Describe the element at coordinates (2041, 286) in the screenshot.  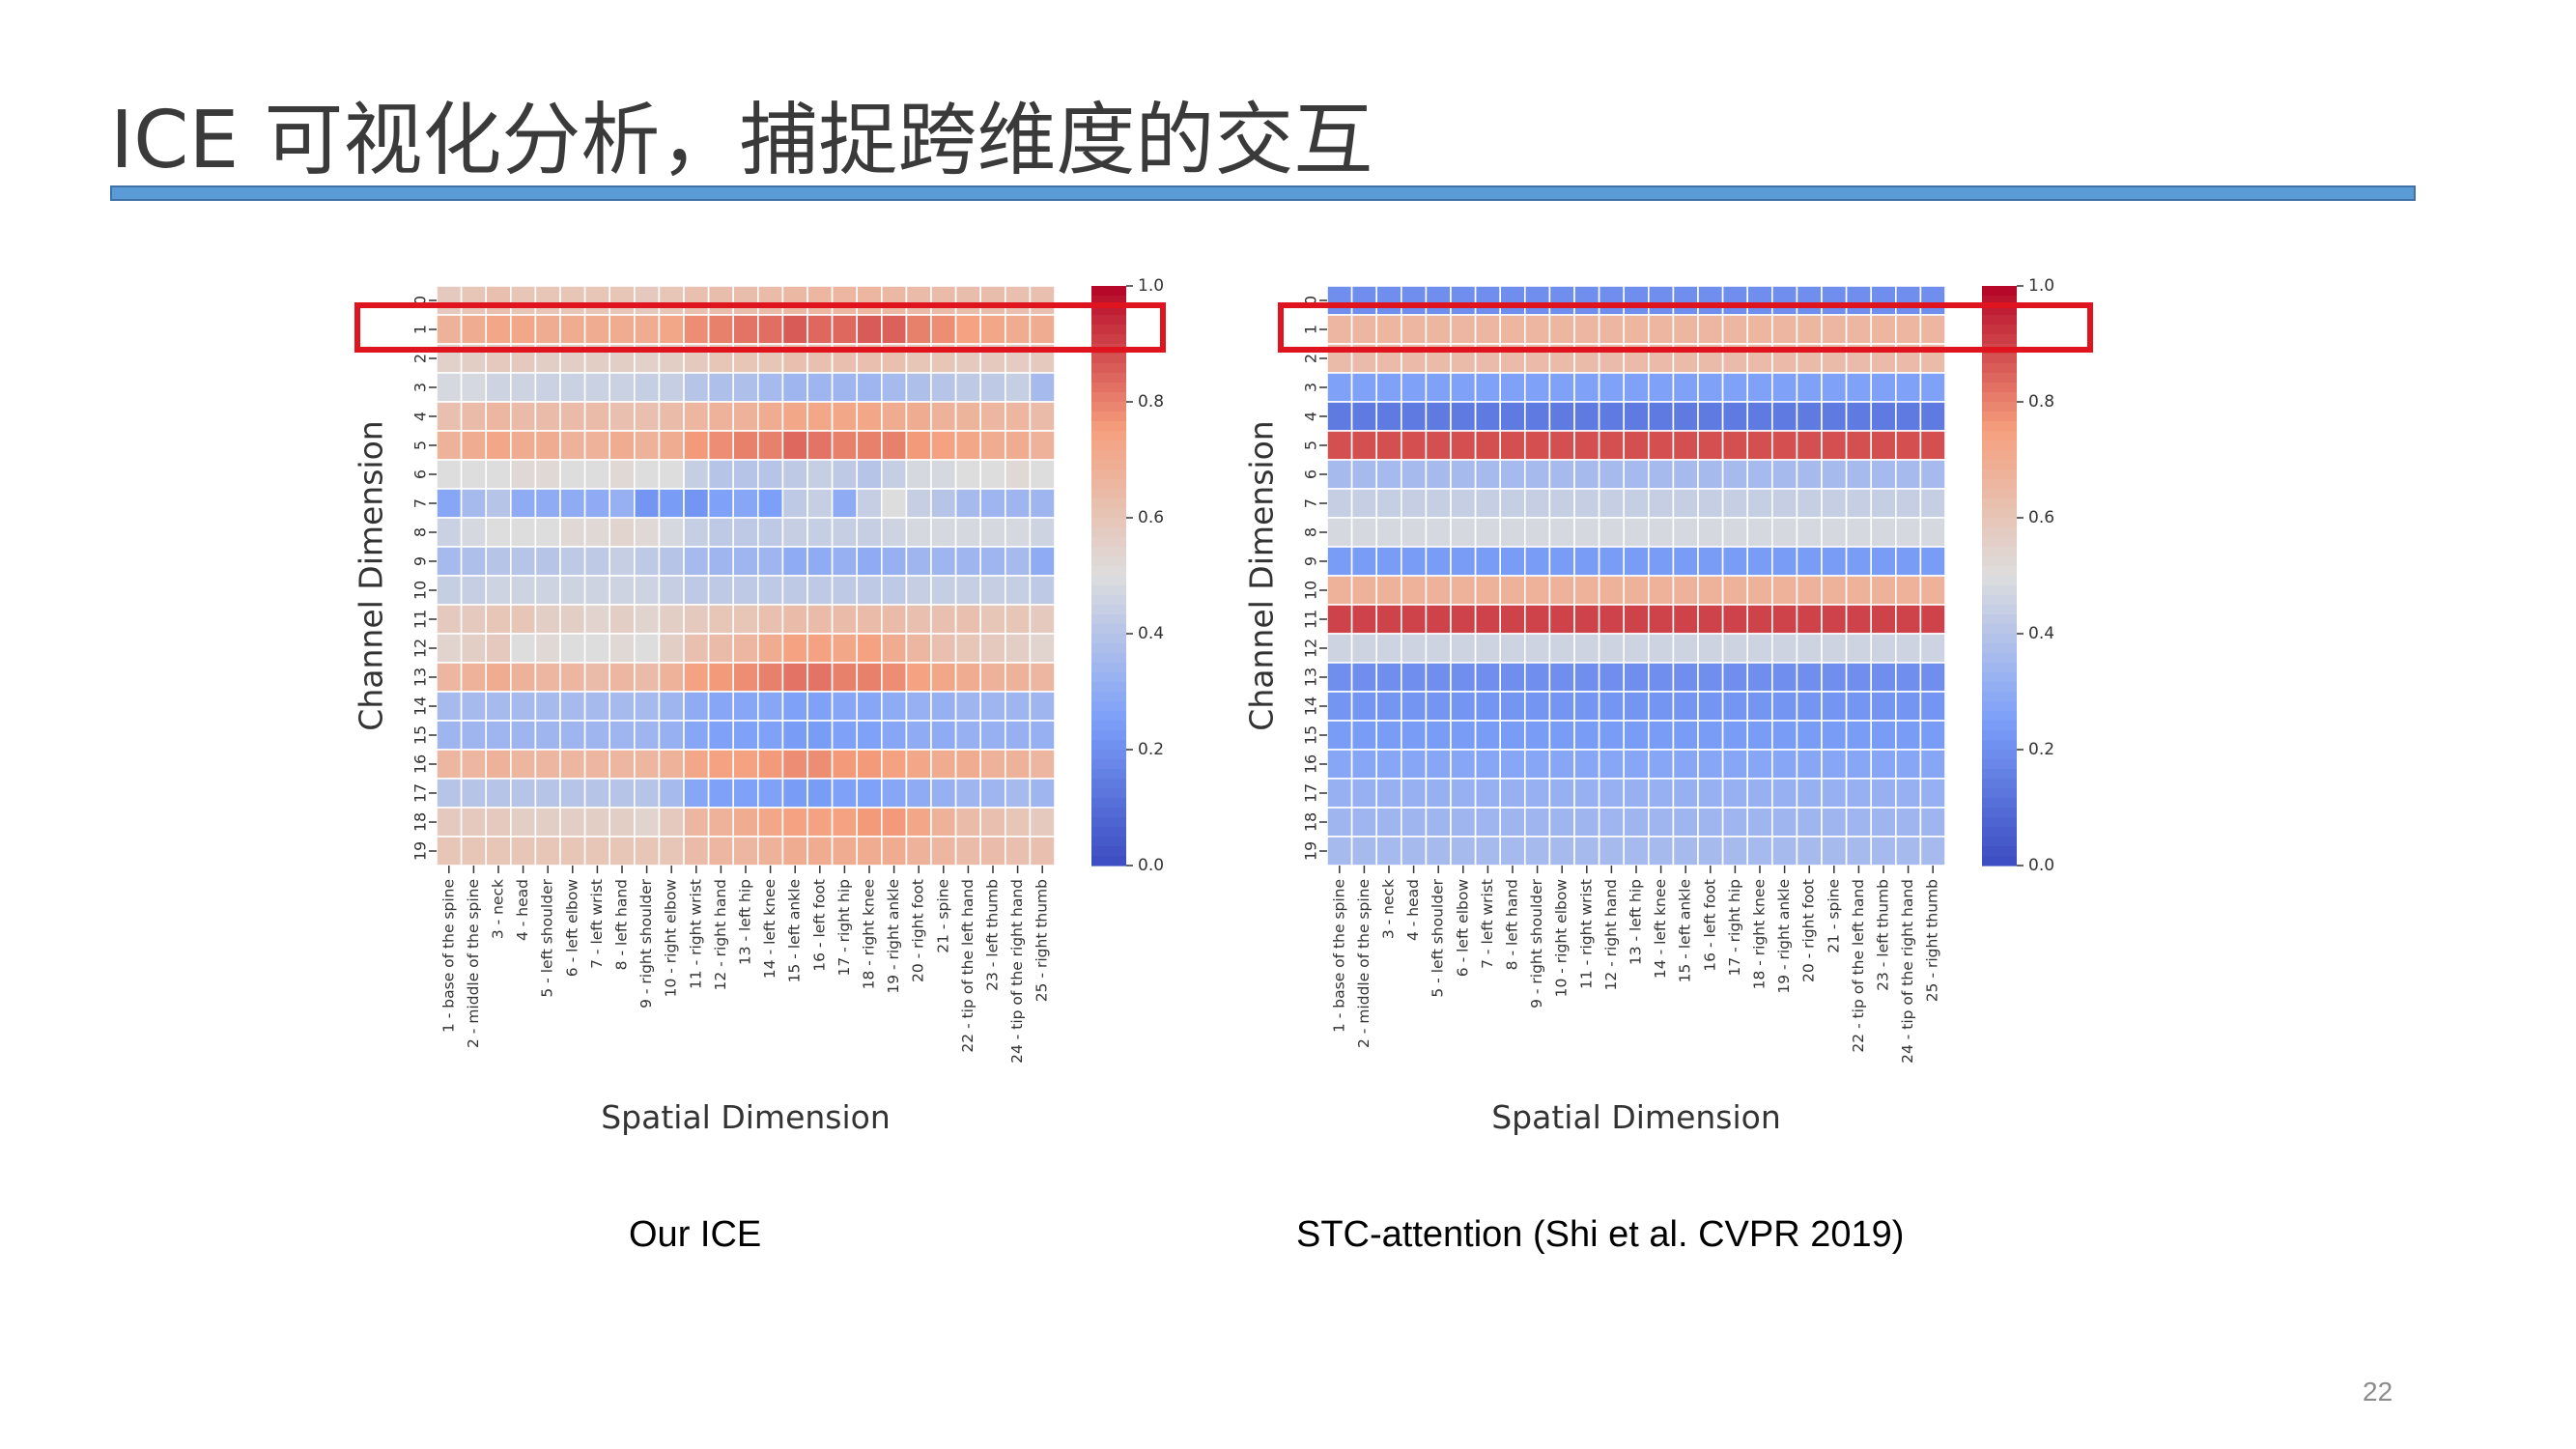
I see `colorbar-tick-label: 1.0` at that location.